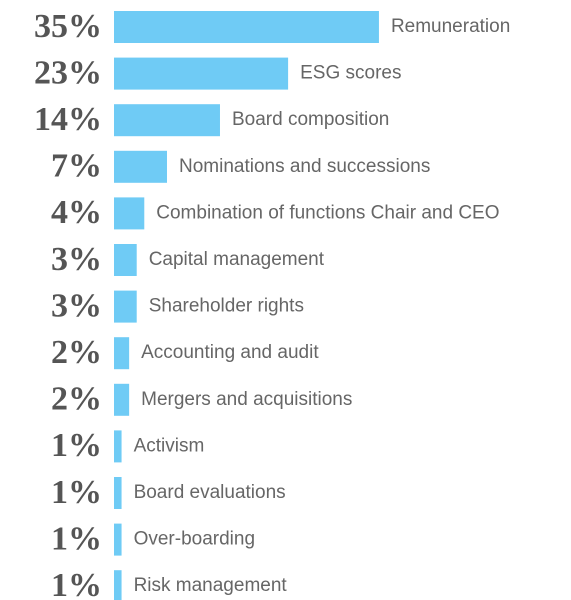 The image size is (571, 600). What do you see at coordinates (169, 445) in the screenshot?
I see `category-label: Activism` at bounding box center [169, 445].